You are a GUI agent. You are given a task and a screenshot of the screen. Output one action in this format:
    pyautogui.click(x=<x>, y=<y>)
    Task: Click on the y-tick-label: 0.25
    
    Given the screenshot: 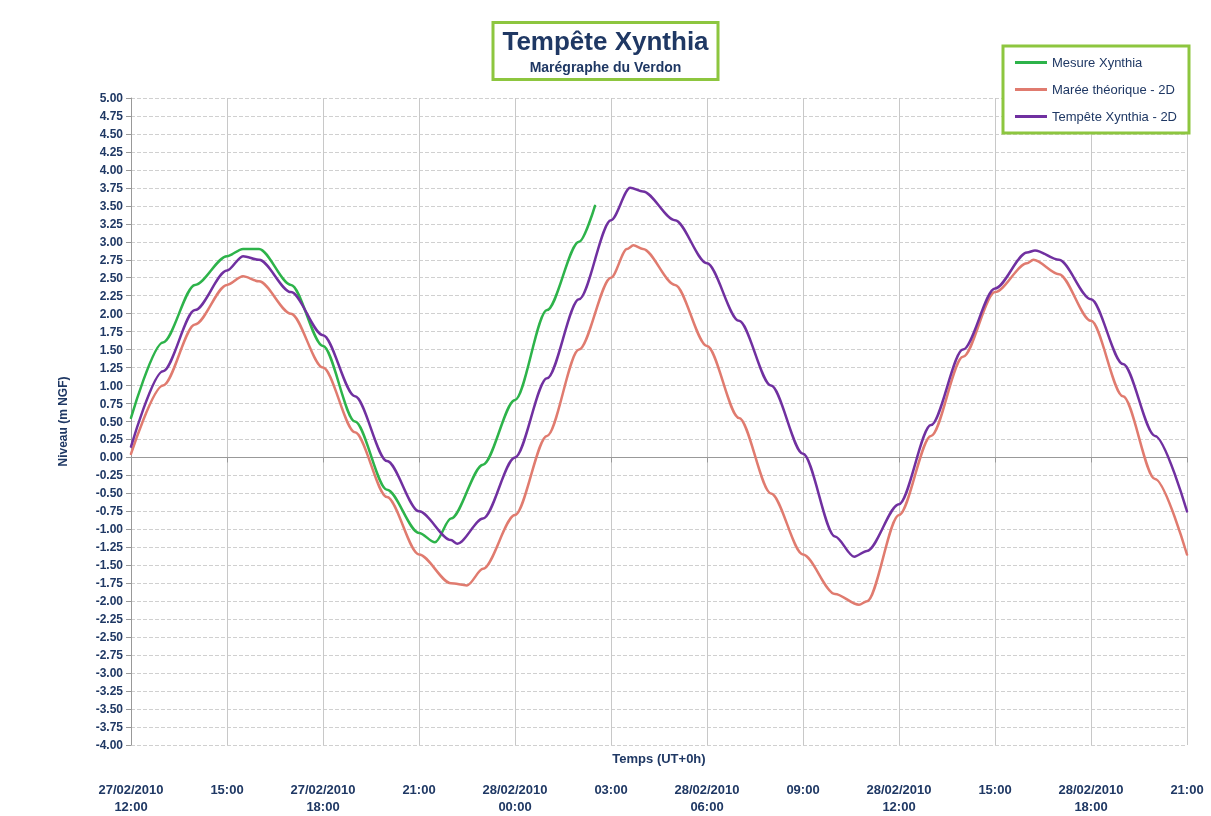 What is the action you would take?
    pyautogui.click(x=111, y=439)
    